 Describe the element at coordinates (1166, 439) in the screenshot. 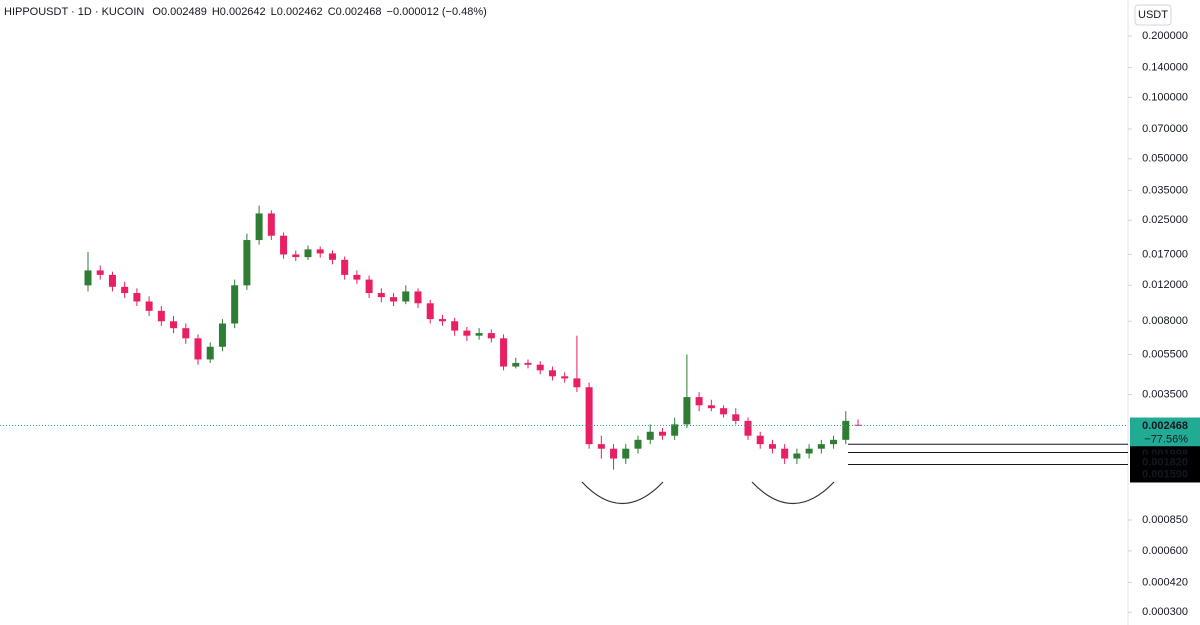

I see `last-price-change: −77.56%` at that location.